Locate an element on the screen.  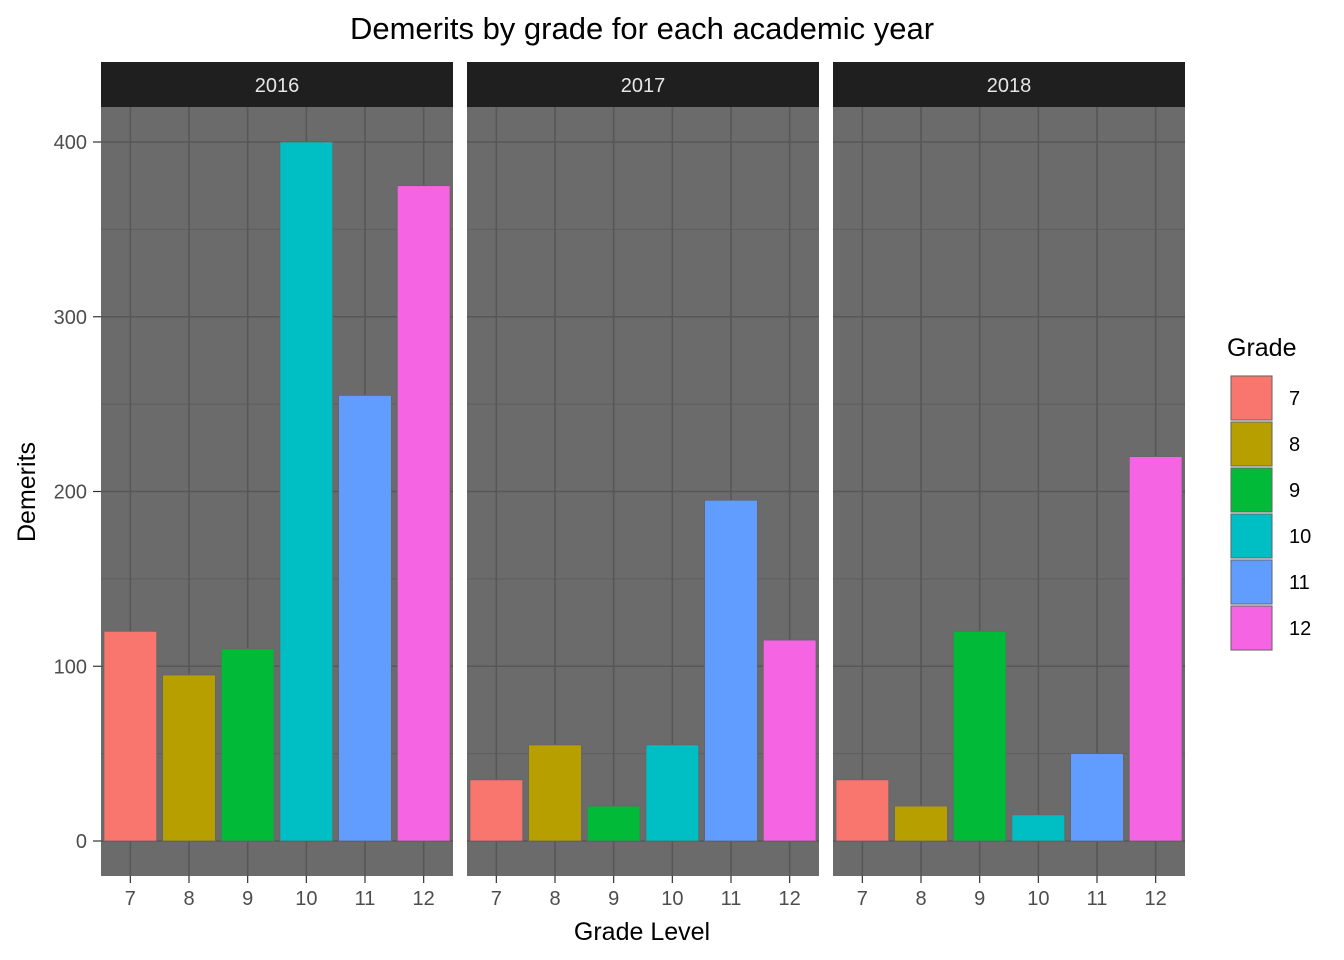
y-tick-label: 100 is located at coordinates (70, 667).